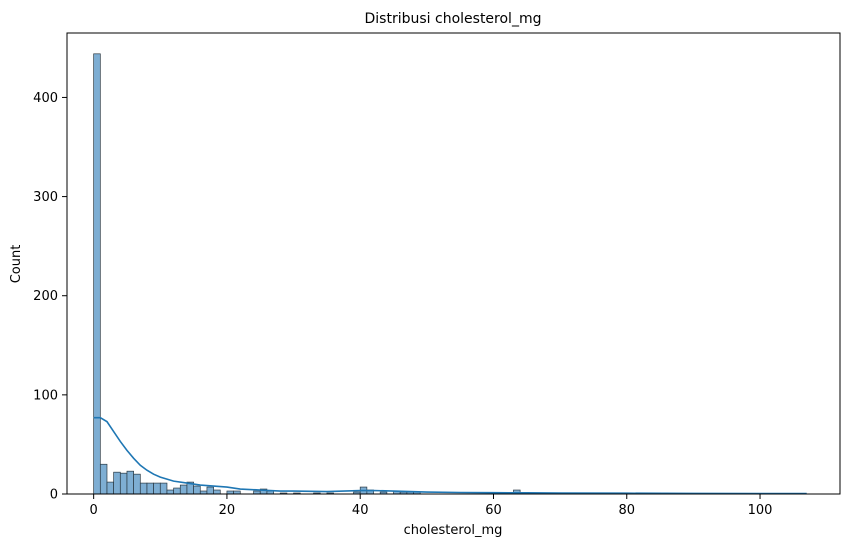 This screenshot has width=850, height=547. What do you see at coordinates (227, 510) in the screenshot?
I see `x-tick-label: 20` at bounding box center [227, 510].